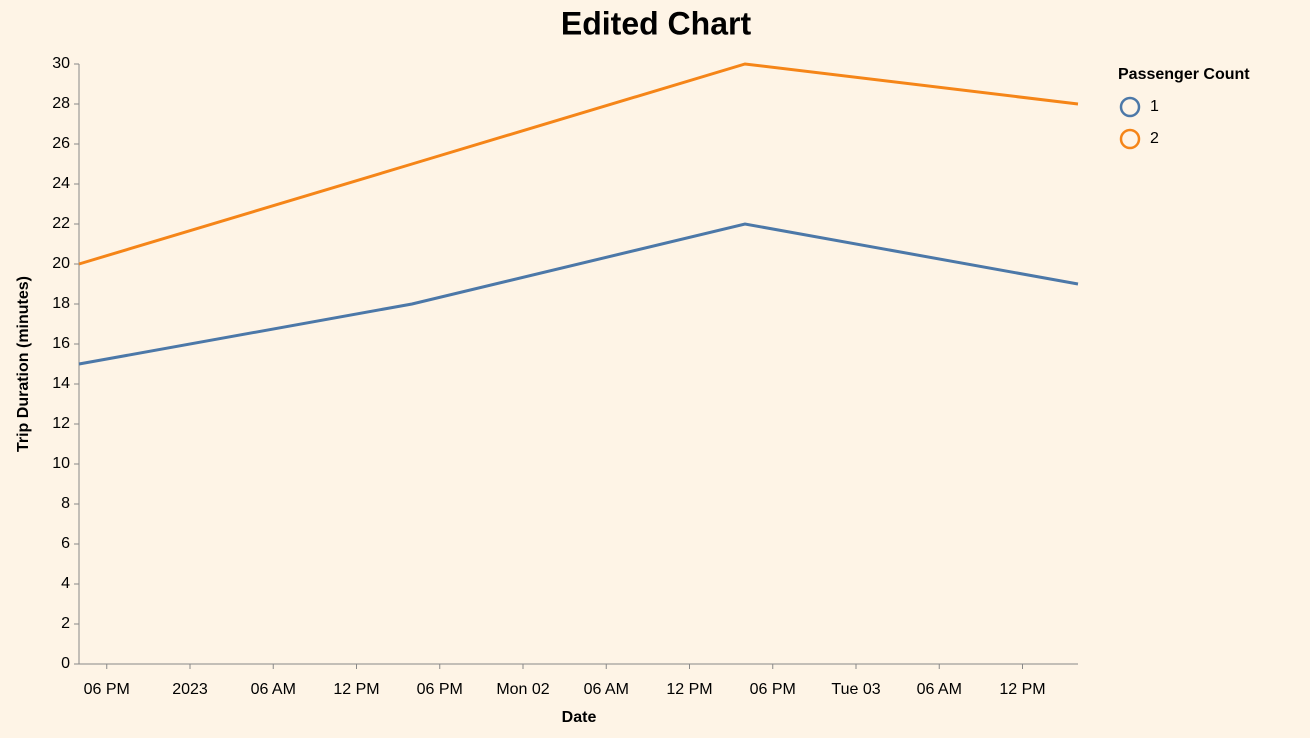 This screenshot has height=738, width=1310. What do you see at coordinates (65, 663) in the screenshot?
I see `y-tick-label: 0` at bounding box center [65, 663].